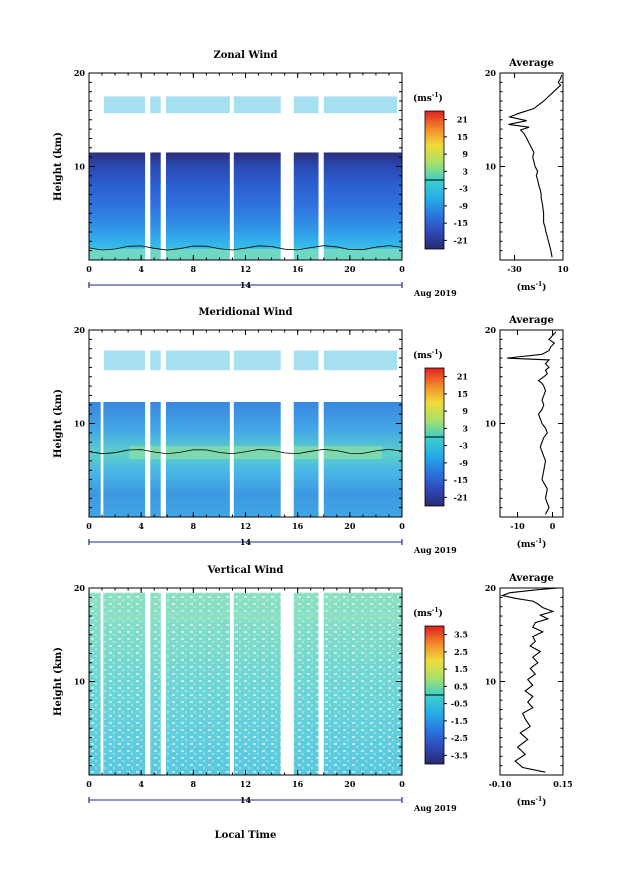 This screenshot has height=873, width=623. Describe the element at coordinates (465, 411) in the screenshot. I see `colorbar-tick-label: 9` at that location.